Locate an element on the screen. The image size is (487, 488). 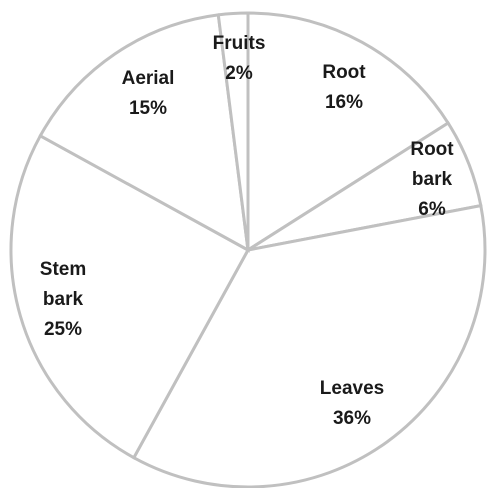
slice-label-line: Stem is located at coordinates (63, 269).